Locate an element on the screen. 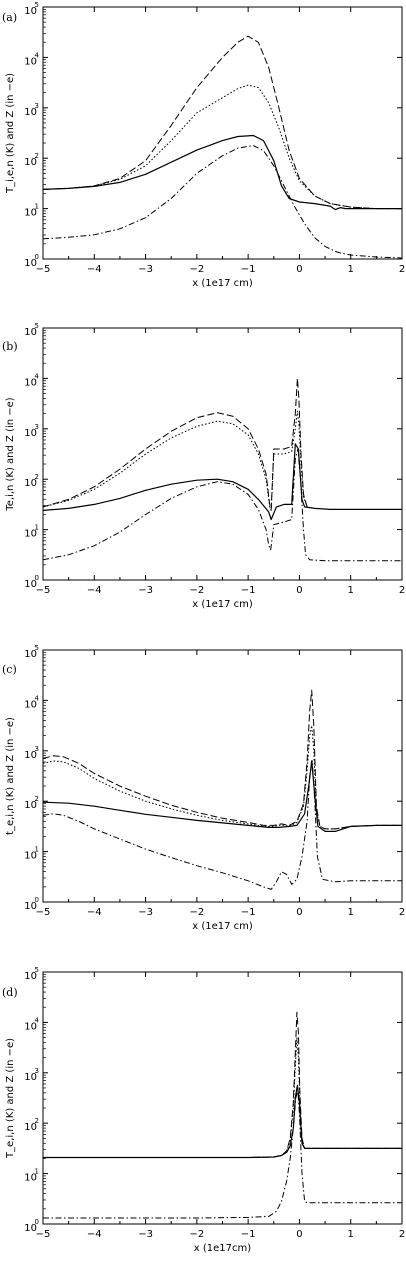 This screenshot has width=406, height=1286. panel-label: (c) is located at coordinates (9, 669).